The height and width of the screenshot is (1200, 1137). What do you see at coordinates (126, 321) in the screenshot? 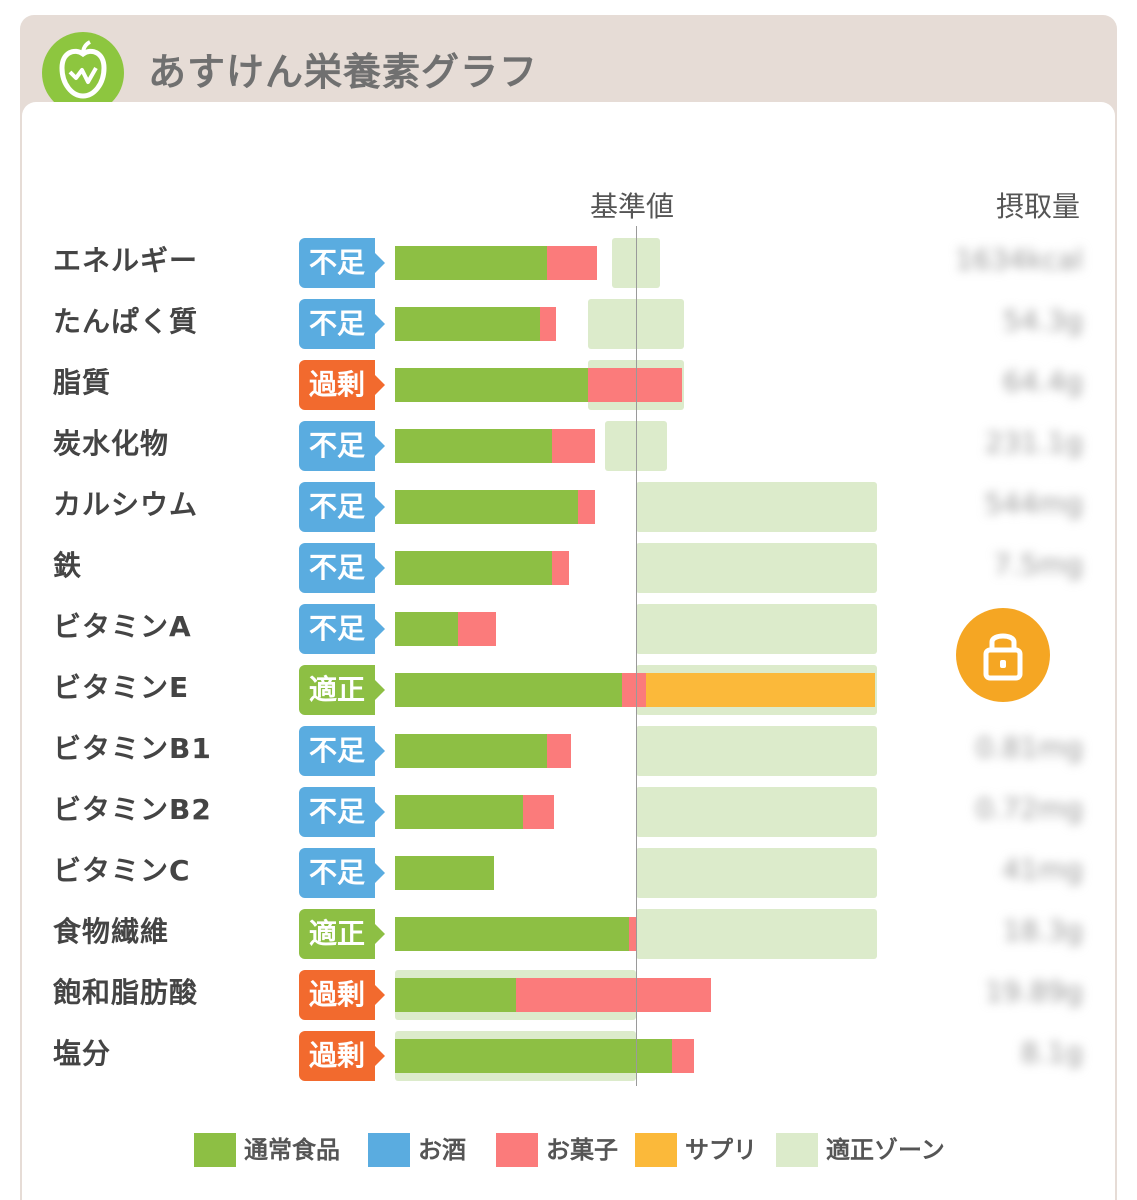
I see `nutrient-label: たんぱく質` at bounding box center [126, 321].